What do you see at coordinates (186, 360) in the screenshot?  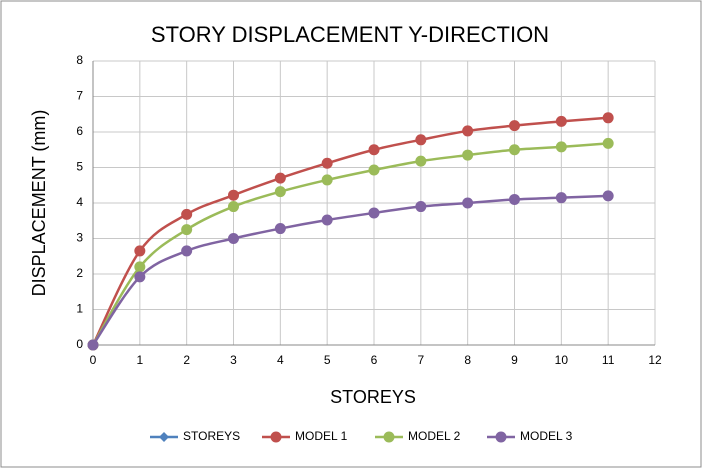 I see `x-tick-label: 2` at bounding box center [186, 360].